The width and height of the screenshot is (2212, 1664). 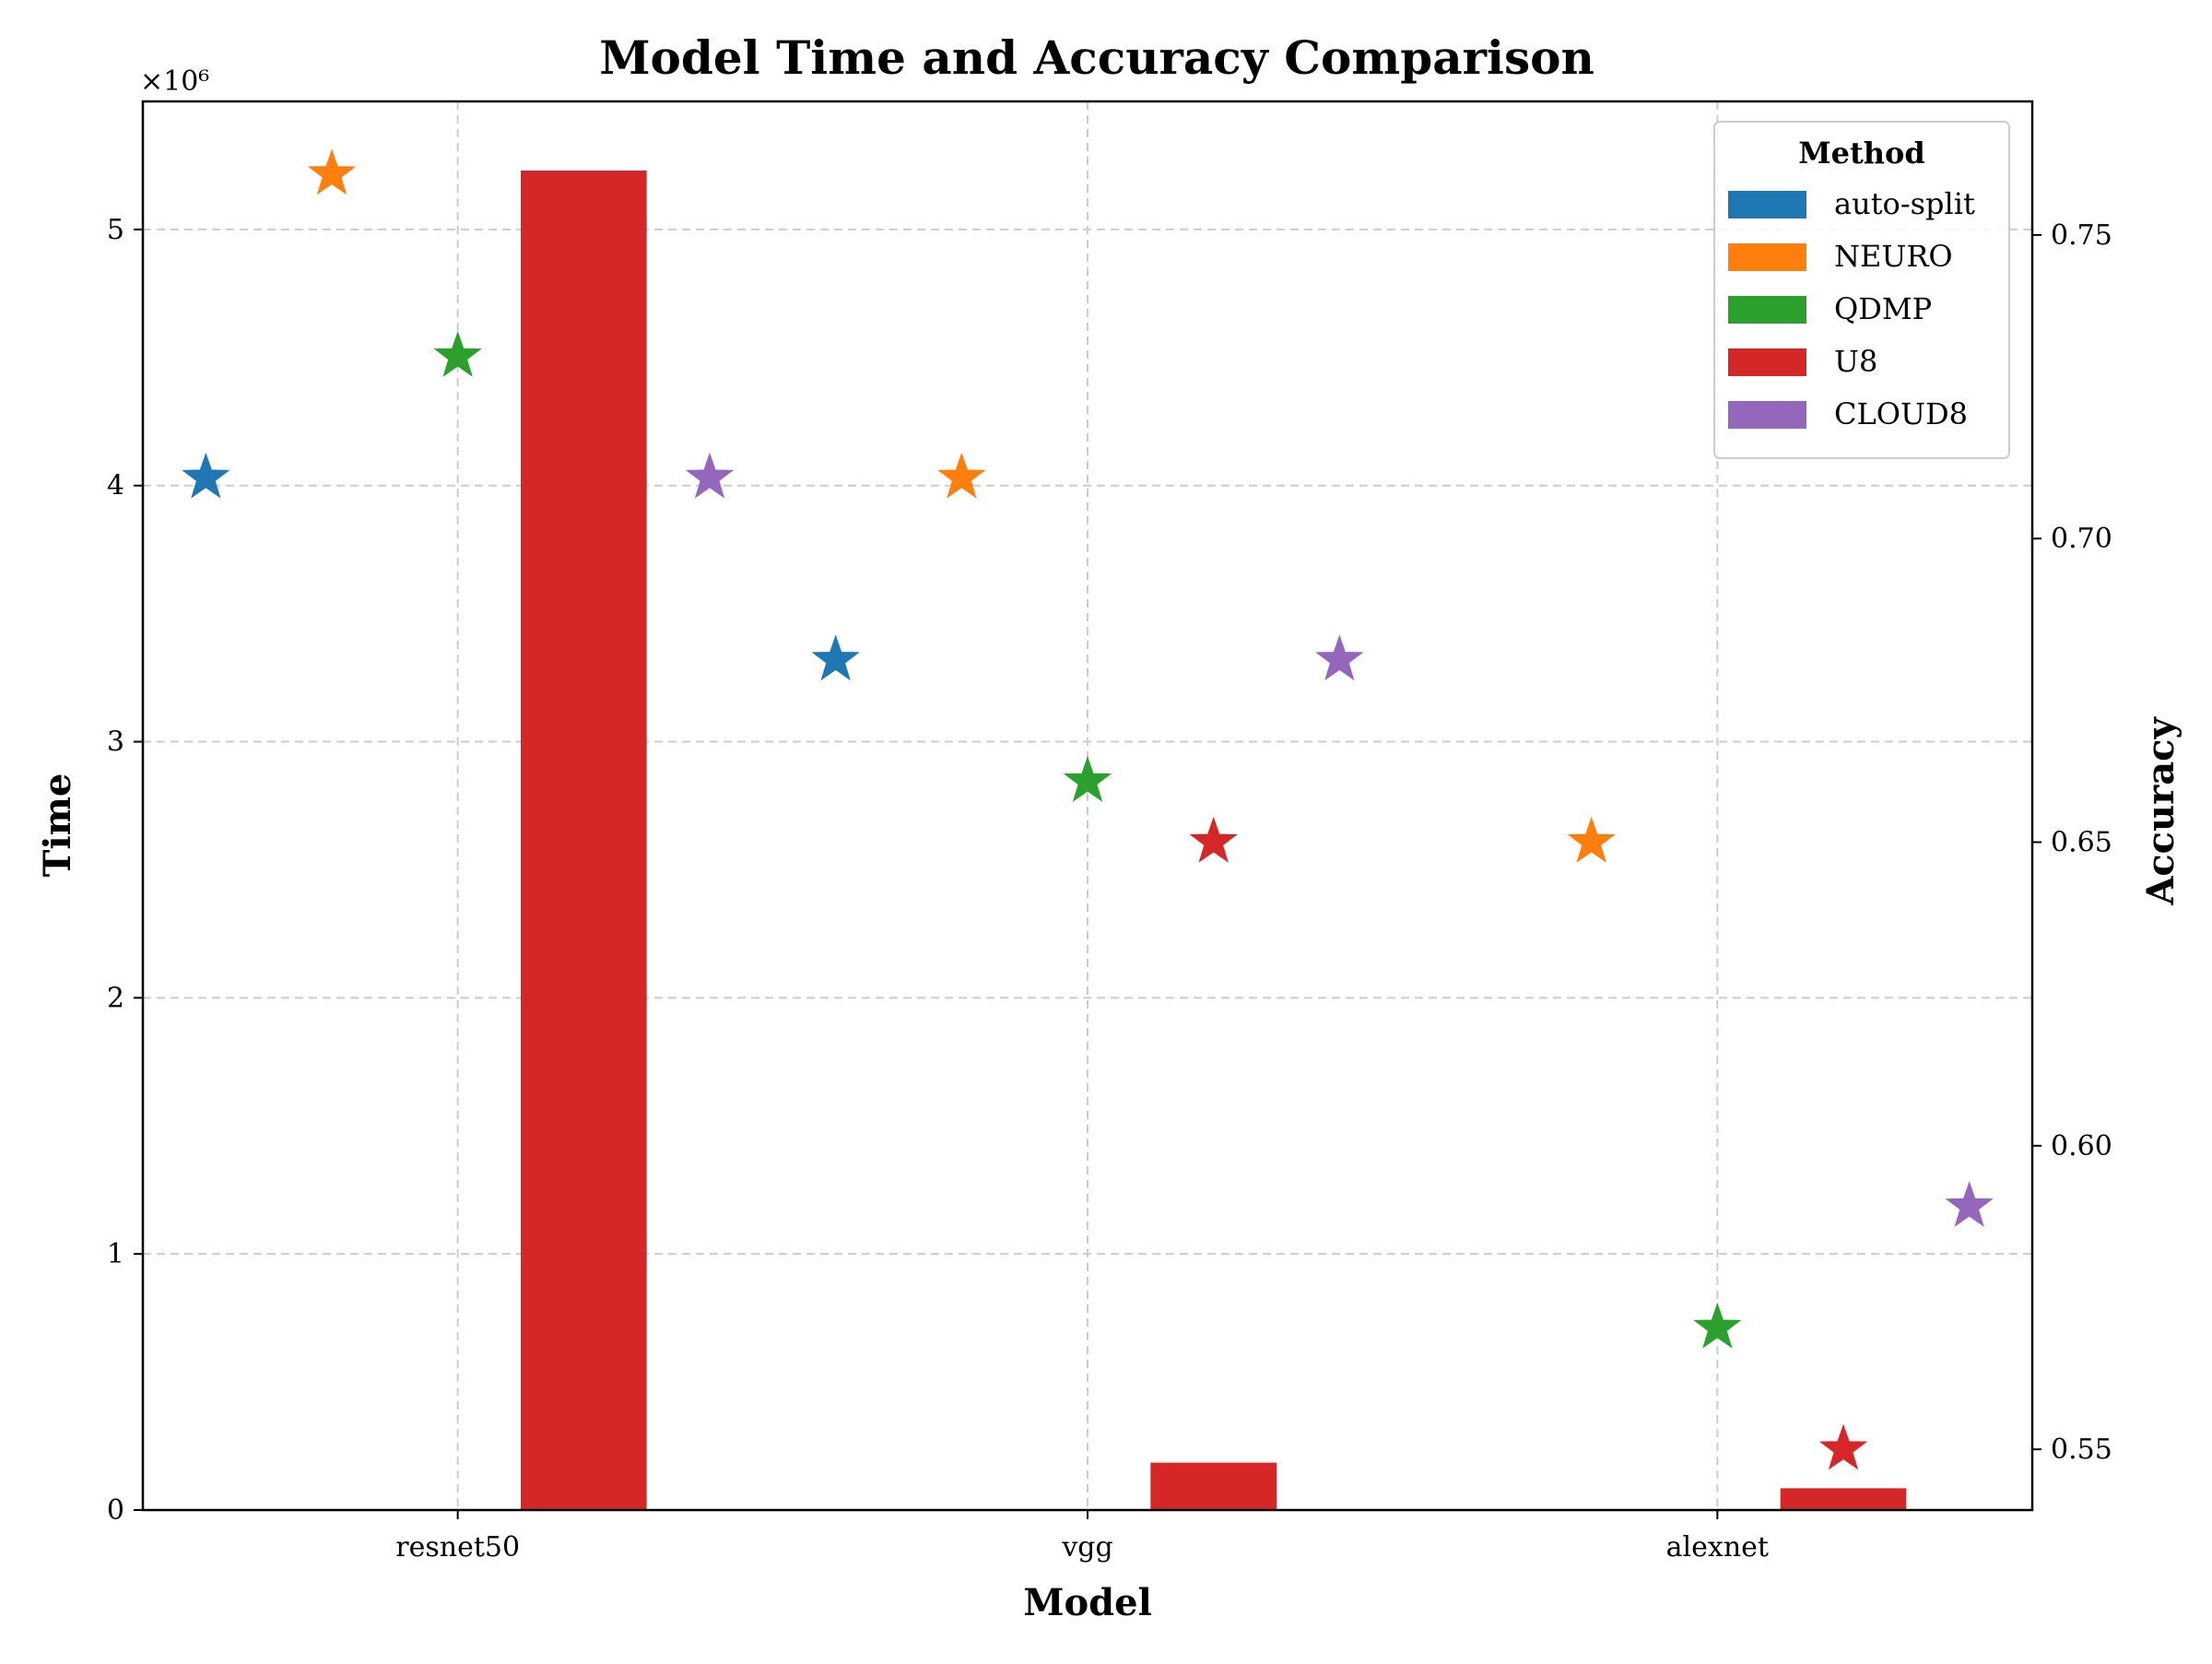 What do you see at coordinates (2081, 1146) in the screenshot?
I see `y2-tick-label: 0.60` at bounding box center [2081, 1146].